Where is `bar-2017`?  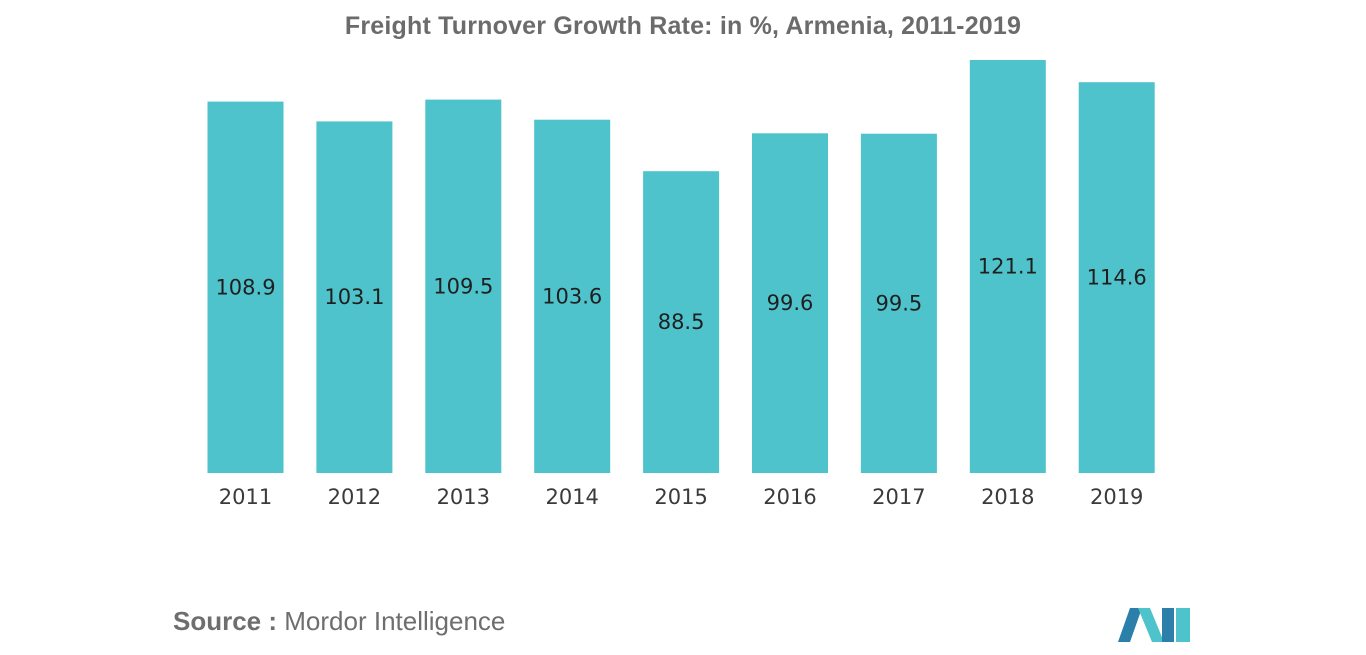 bar-2017 is located at coordinates (898, 303).